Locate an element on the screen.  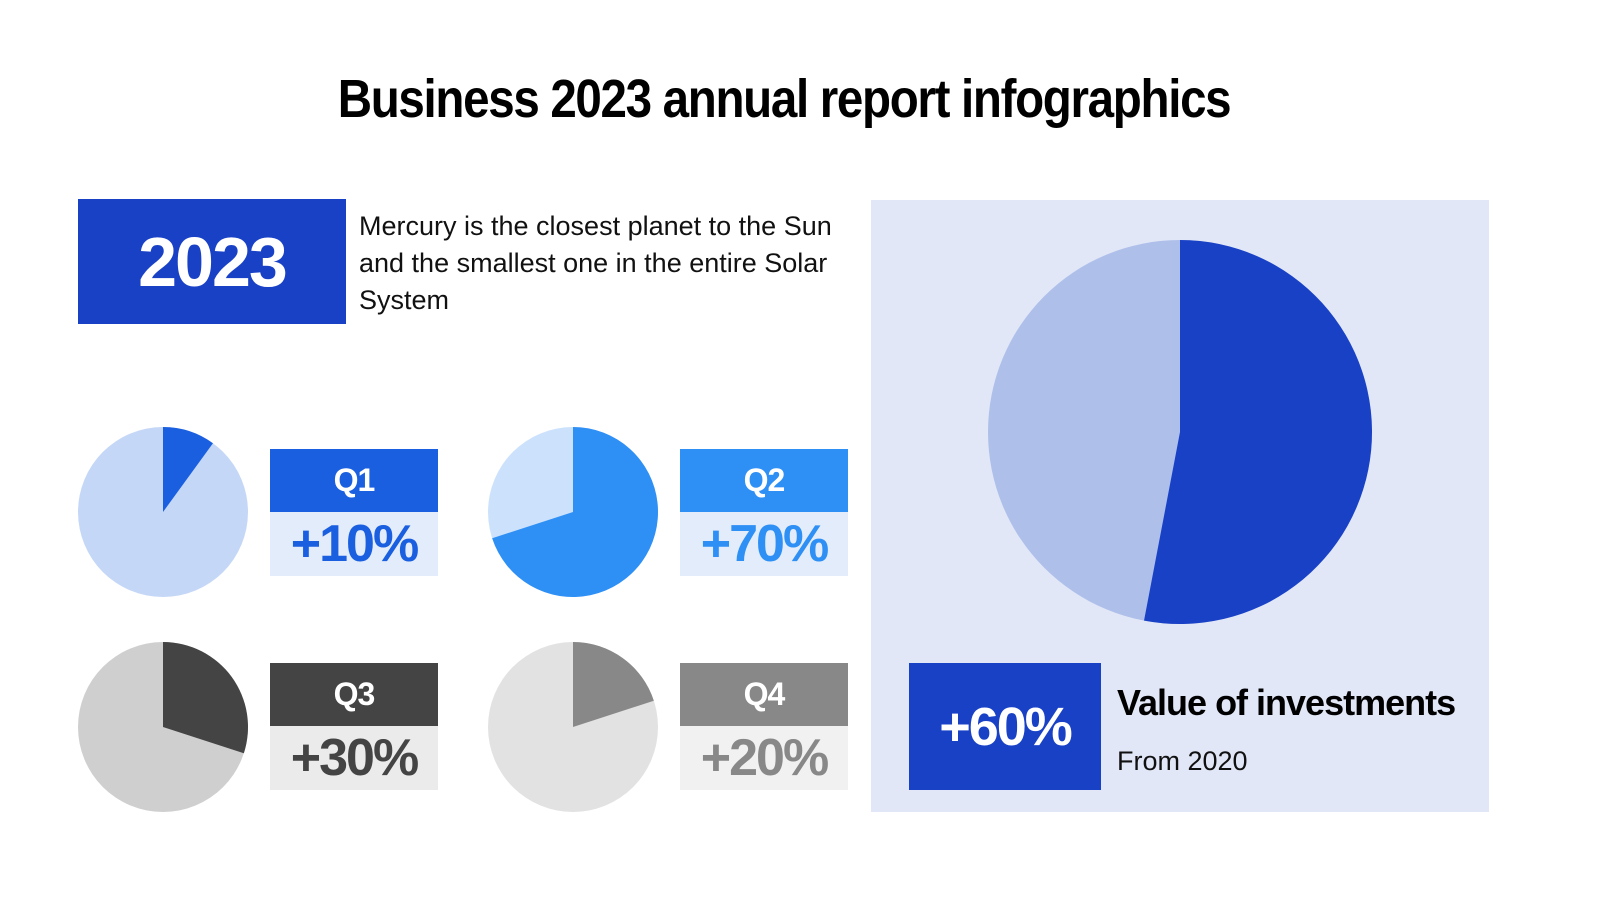
investments-label: Value of investments is located at coordinates (1286, 702).